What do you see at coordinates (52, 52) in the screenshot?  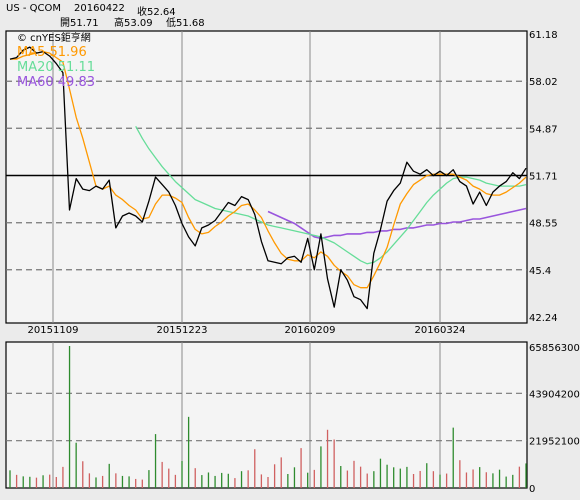 I see `legend-ma5: MA5 51.96` at bounding box center [52, 52].